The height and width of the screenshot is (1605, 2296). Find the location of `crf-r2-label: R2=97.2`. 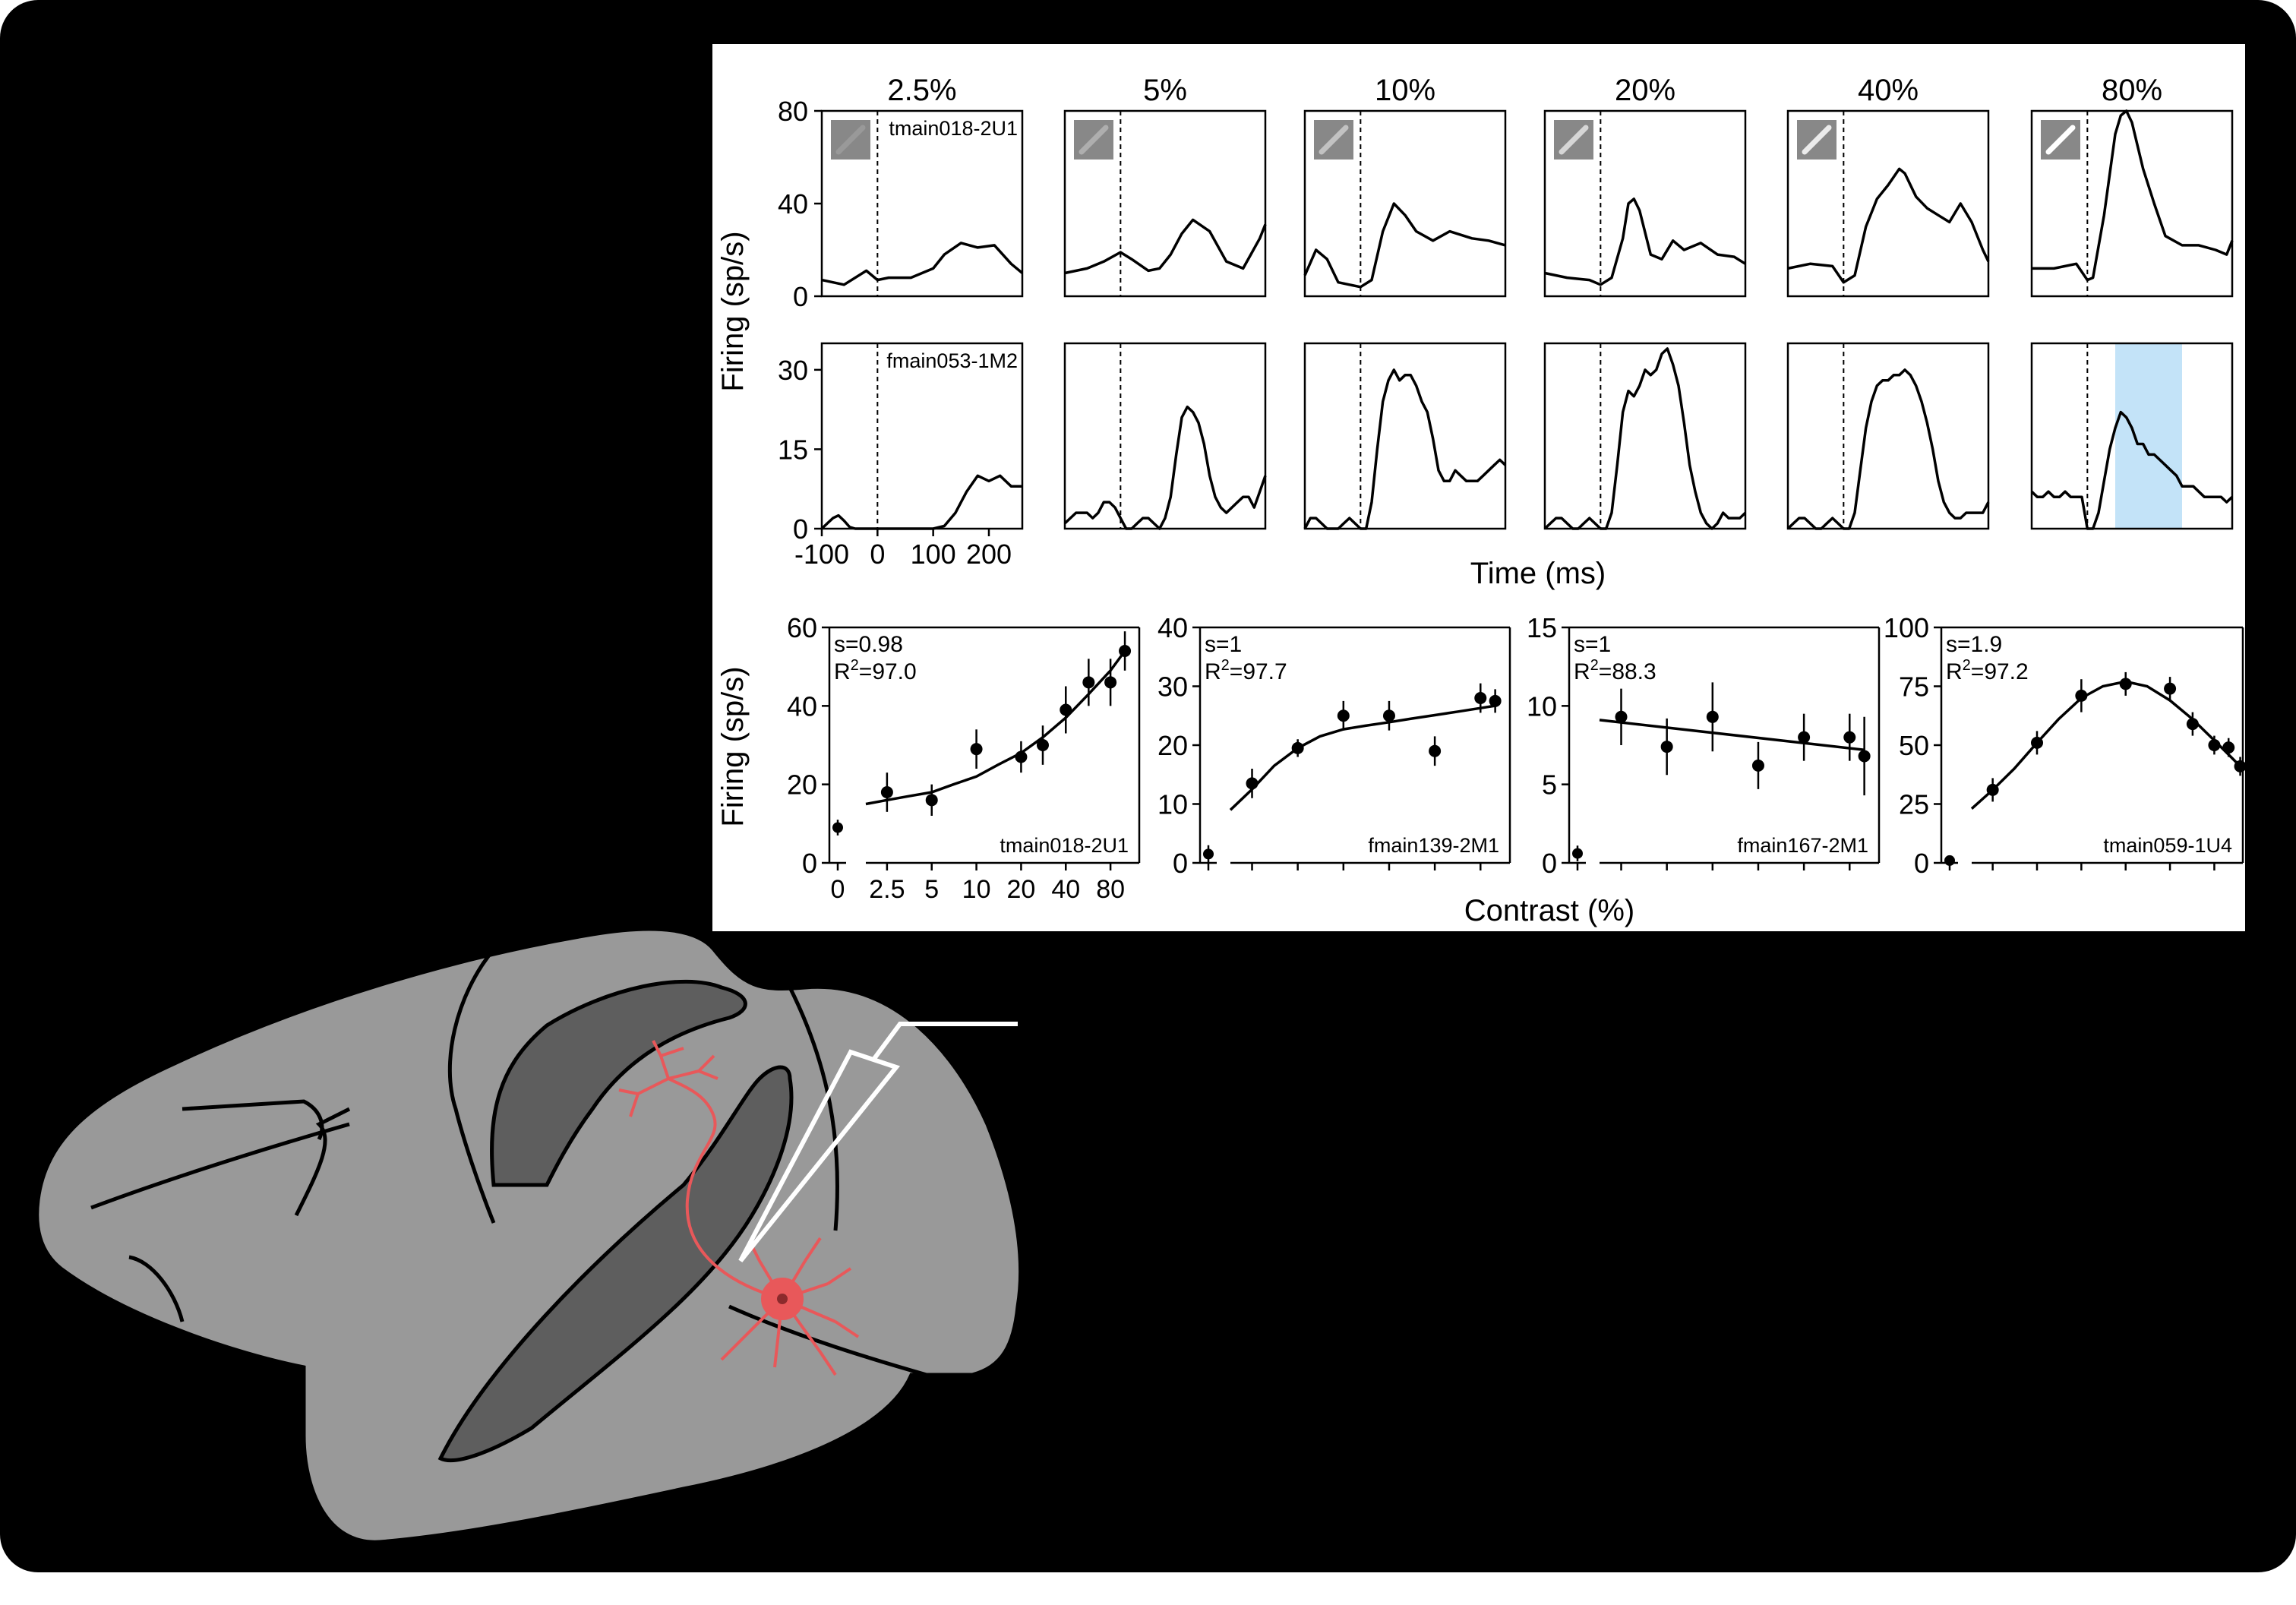

crf-r2-label: R2=97.2 is located at coordinates (1988, 670).